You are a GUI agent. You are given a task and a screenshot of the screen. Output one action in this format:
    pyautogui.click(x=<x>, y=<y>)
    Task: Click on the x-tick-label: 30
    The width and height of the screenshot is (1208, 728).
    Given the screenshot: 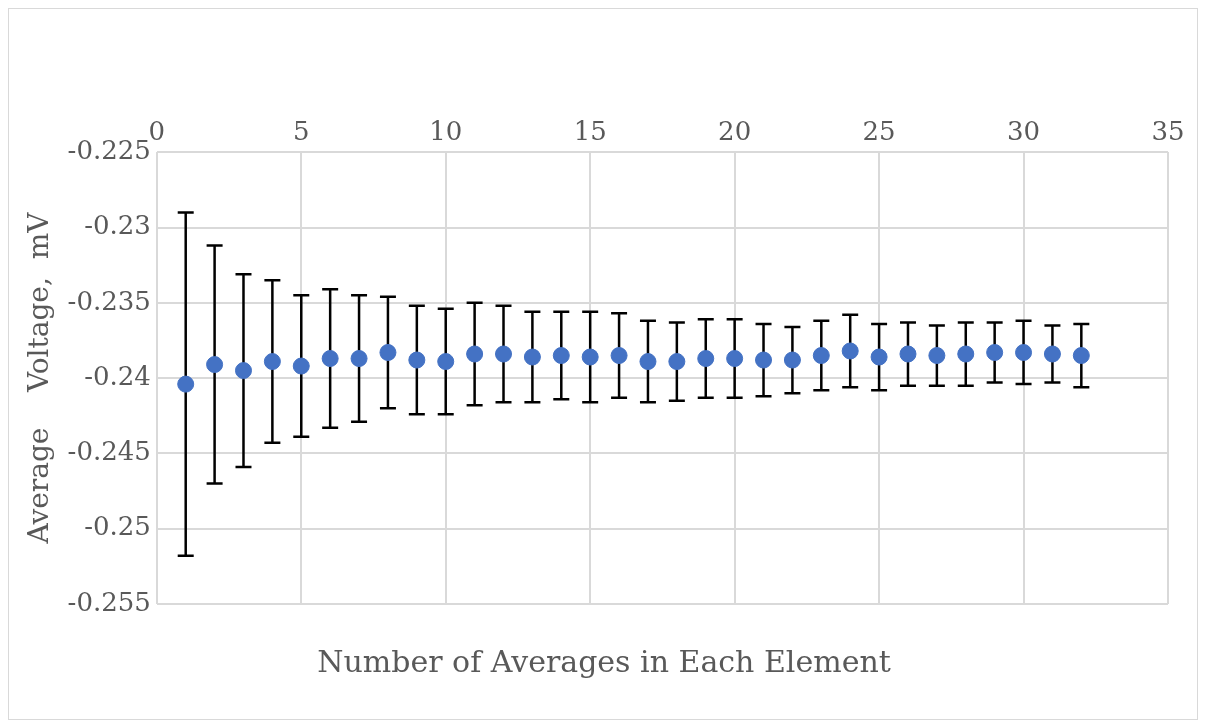 What is the action you would take?
    pyautogui.click(x=1024, y=131)
    